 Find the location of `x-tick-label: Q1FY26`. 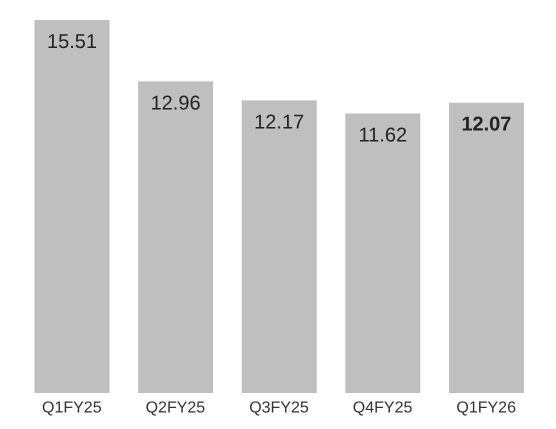

x-tick-label: Q1FY26 is located at coordinates (486, 407).